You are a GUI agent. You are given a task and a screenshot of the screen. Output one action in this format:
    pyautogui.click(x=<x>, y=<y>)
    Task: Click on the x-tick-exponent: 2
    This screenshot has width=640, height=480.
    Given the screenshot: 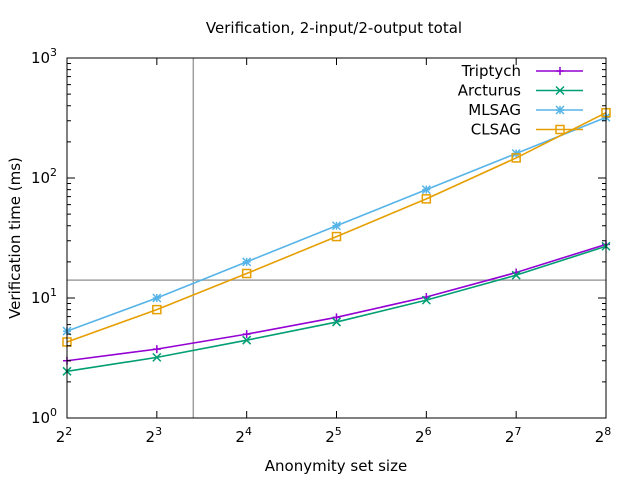 What is the action you would take?
    pyautogui.click(x=68, y=431)
    